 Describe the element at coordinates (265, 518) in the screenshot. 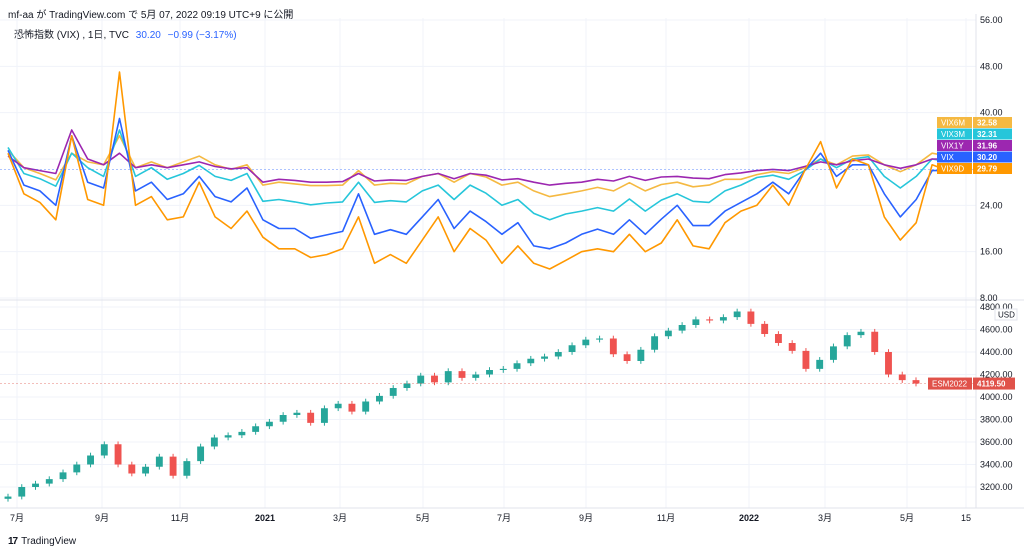

I see `time-axis-label: 2021` at that location.